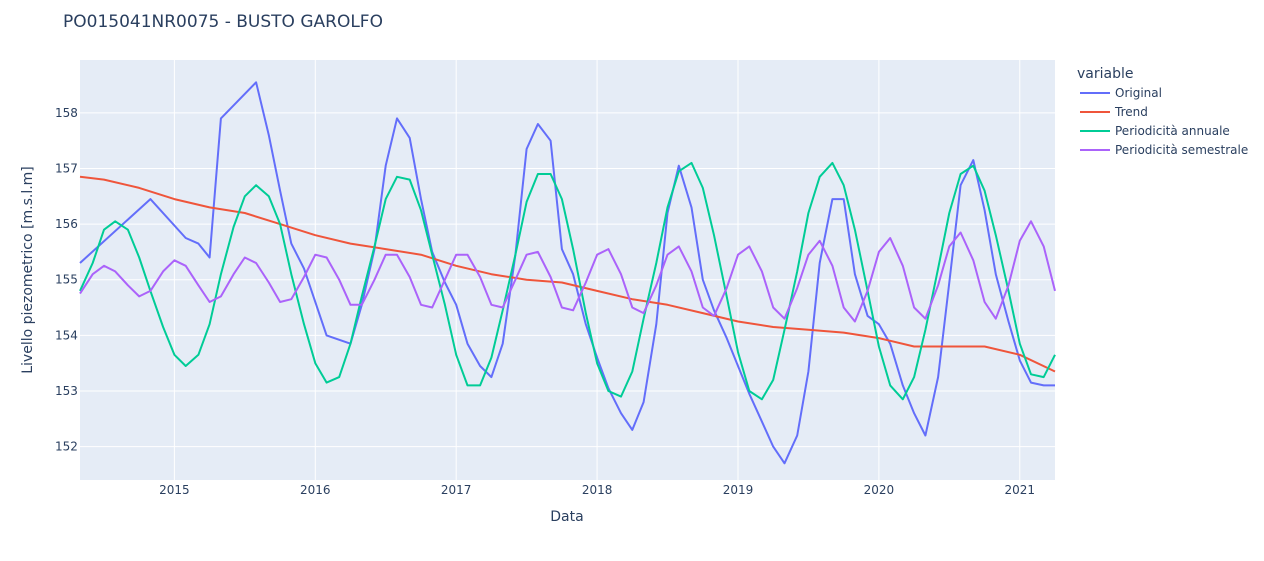 The width and height of the screenshot is (1264, 561). I want to click on y-tick-label: 153, so click(66, 391).